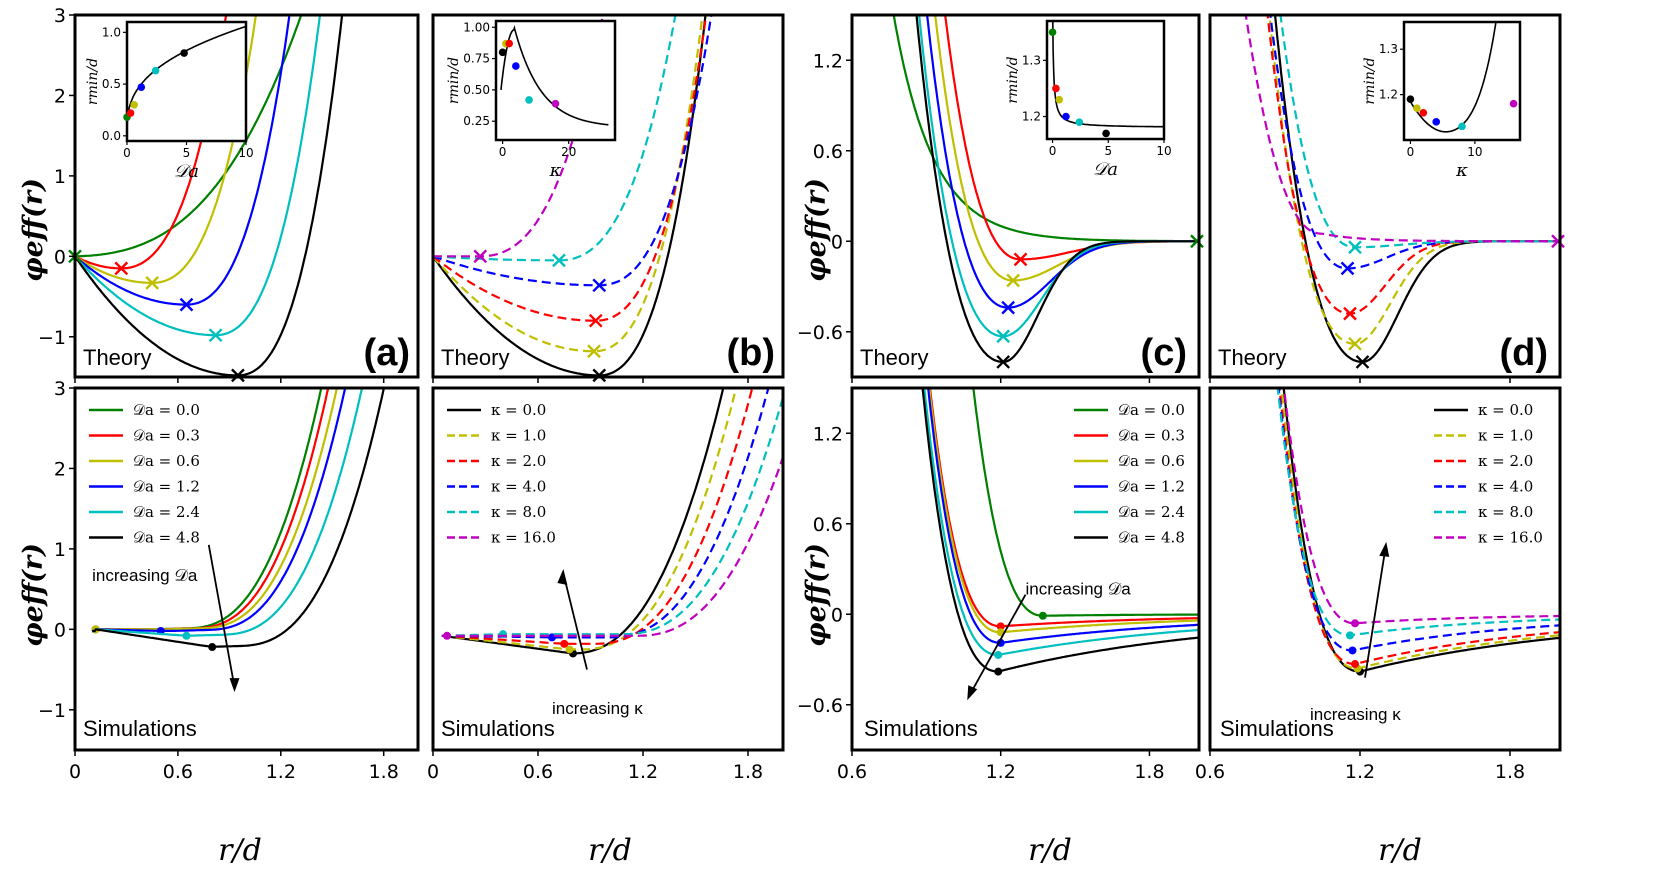 Image resolution: width=1661 pixels, height=881 pixels. What do you see at coordinates (1149, 772) in the screenshot?
I see `c-sim-xtick-label-2: 1.8` at bounding box center [1149, 772].